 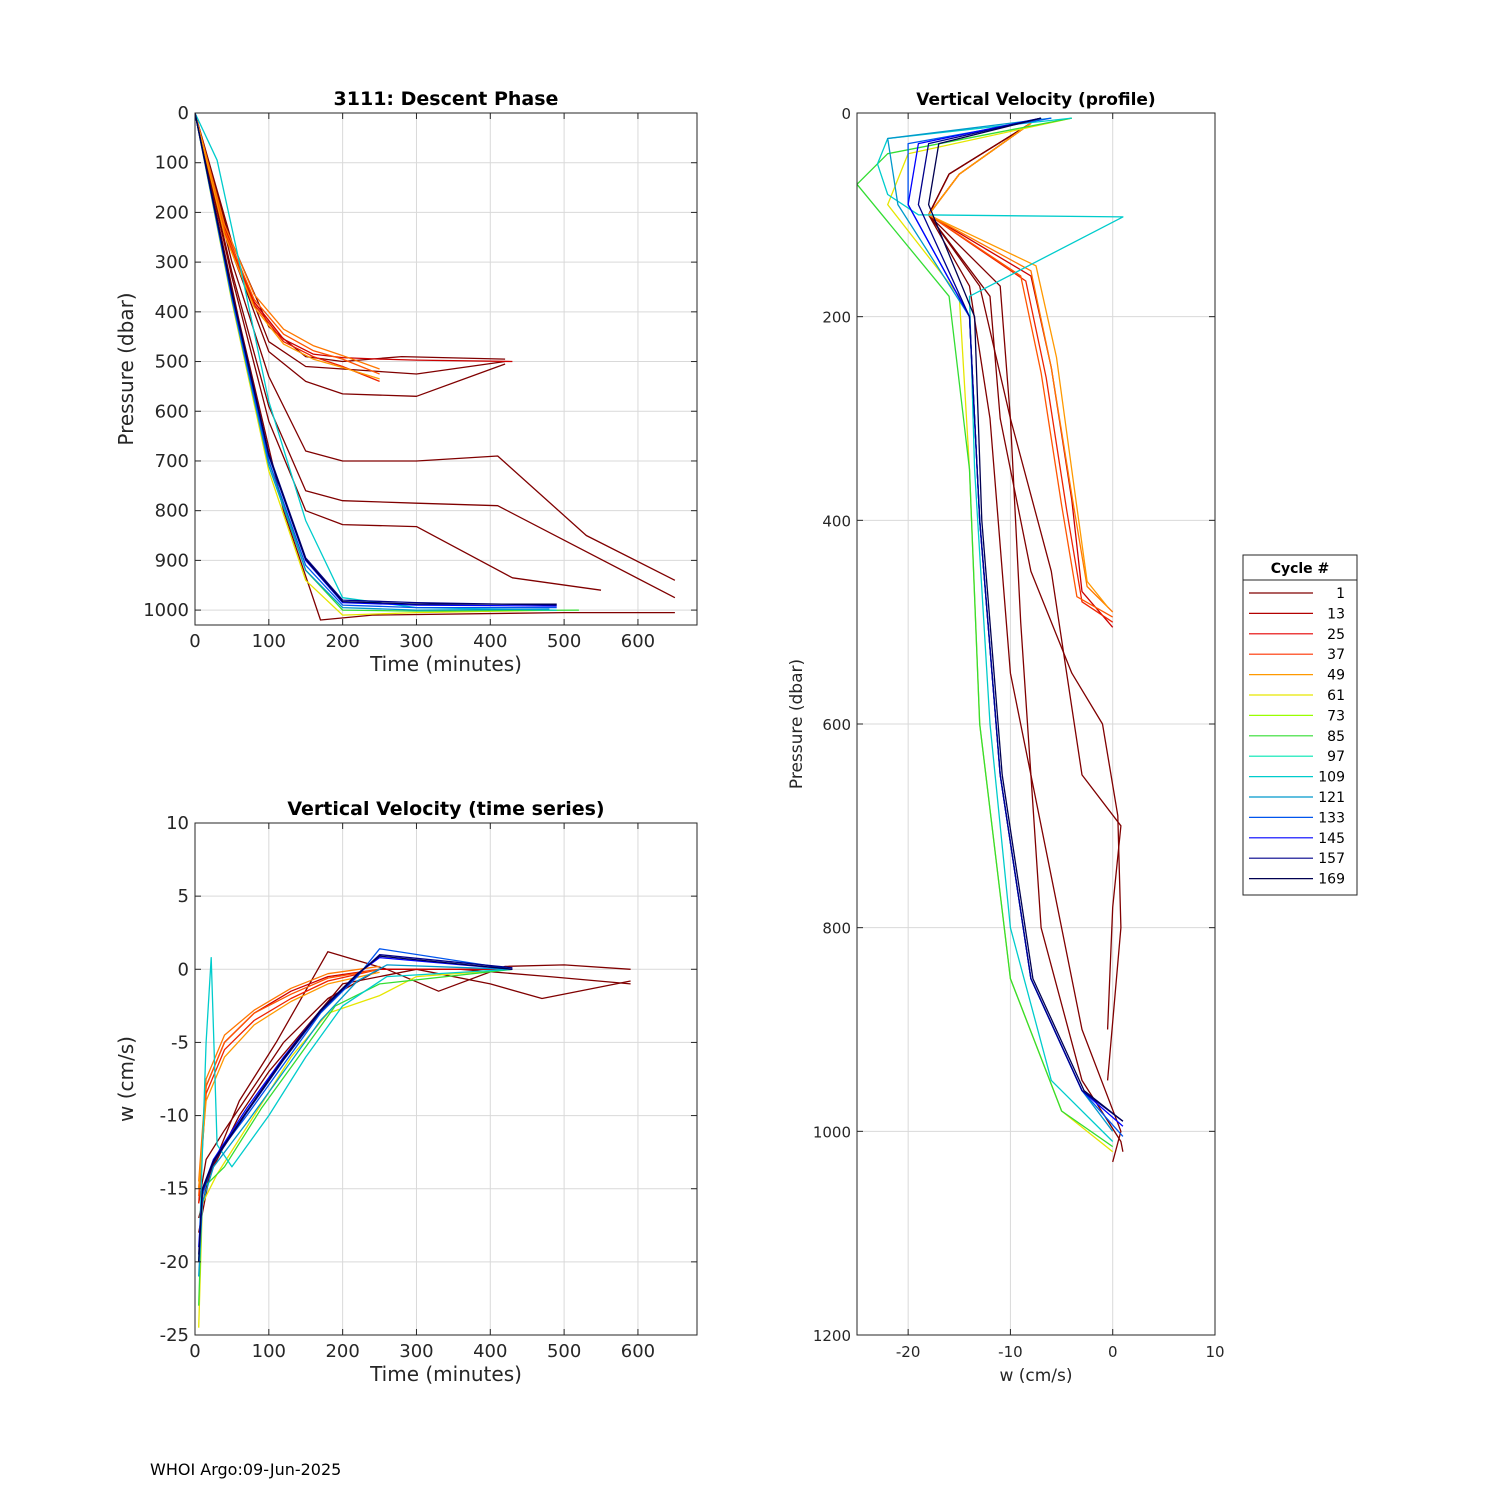 I want to click on legend-entry-label: 157, so click(x=1331, y=859).